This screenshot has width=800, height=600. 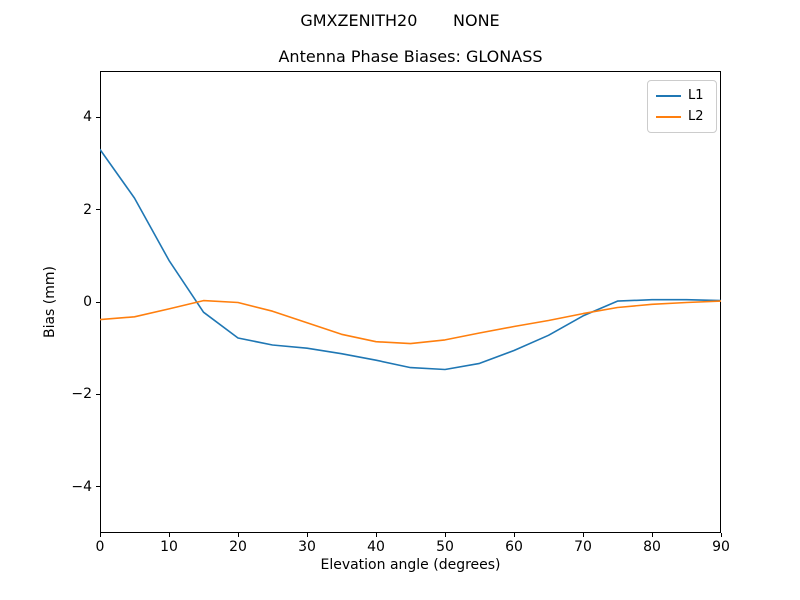 I want to click on y-tick-label-0: 0, so click(x=87, y=302).